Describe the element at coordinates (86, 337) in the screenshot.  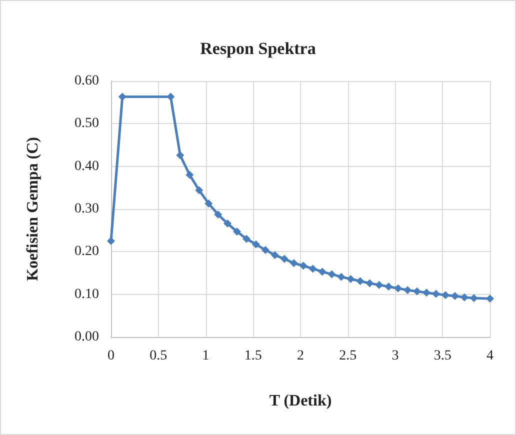
I see `y-tick-label: 0.00` at that location.